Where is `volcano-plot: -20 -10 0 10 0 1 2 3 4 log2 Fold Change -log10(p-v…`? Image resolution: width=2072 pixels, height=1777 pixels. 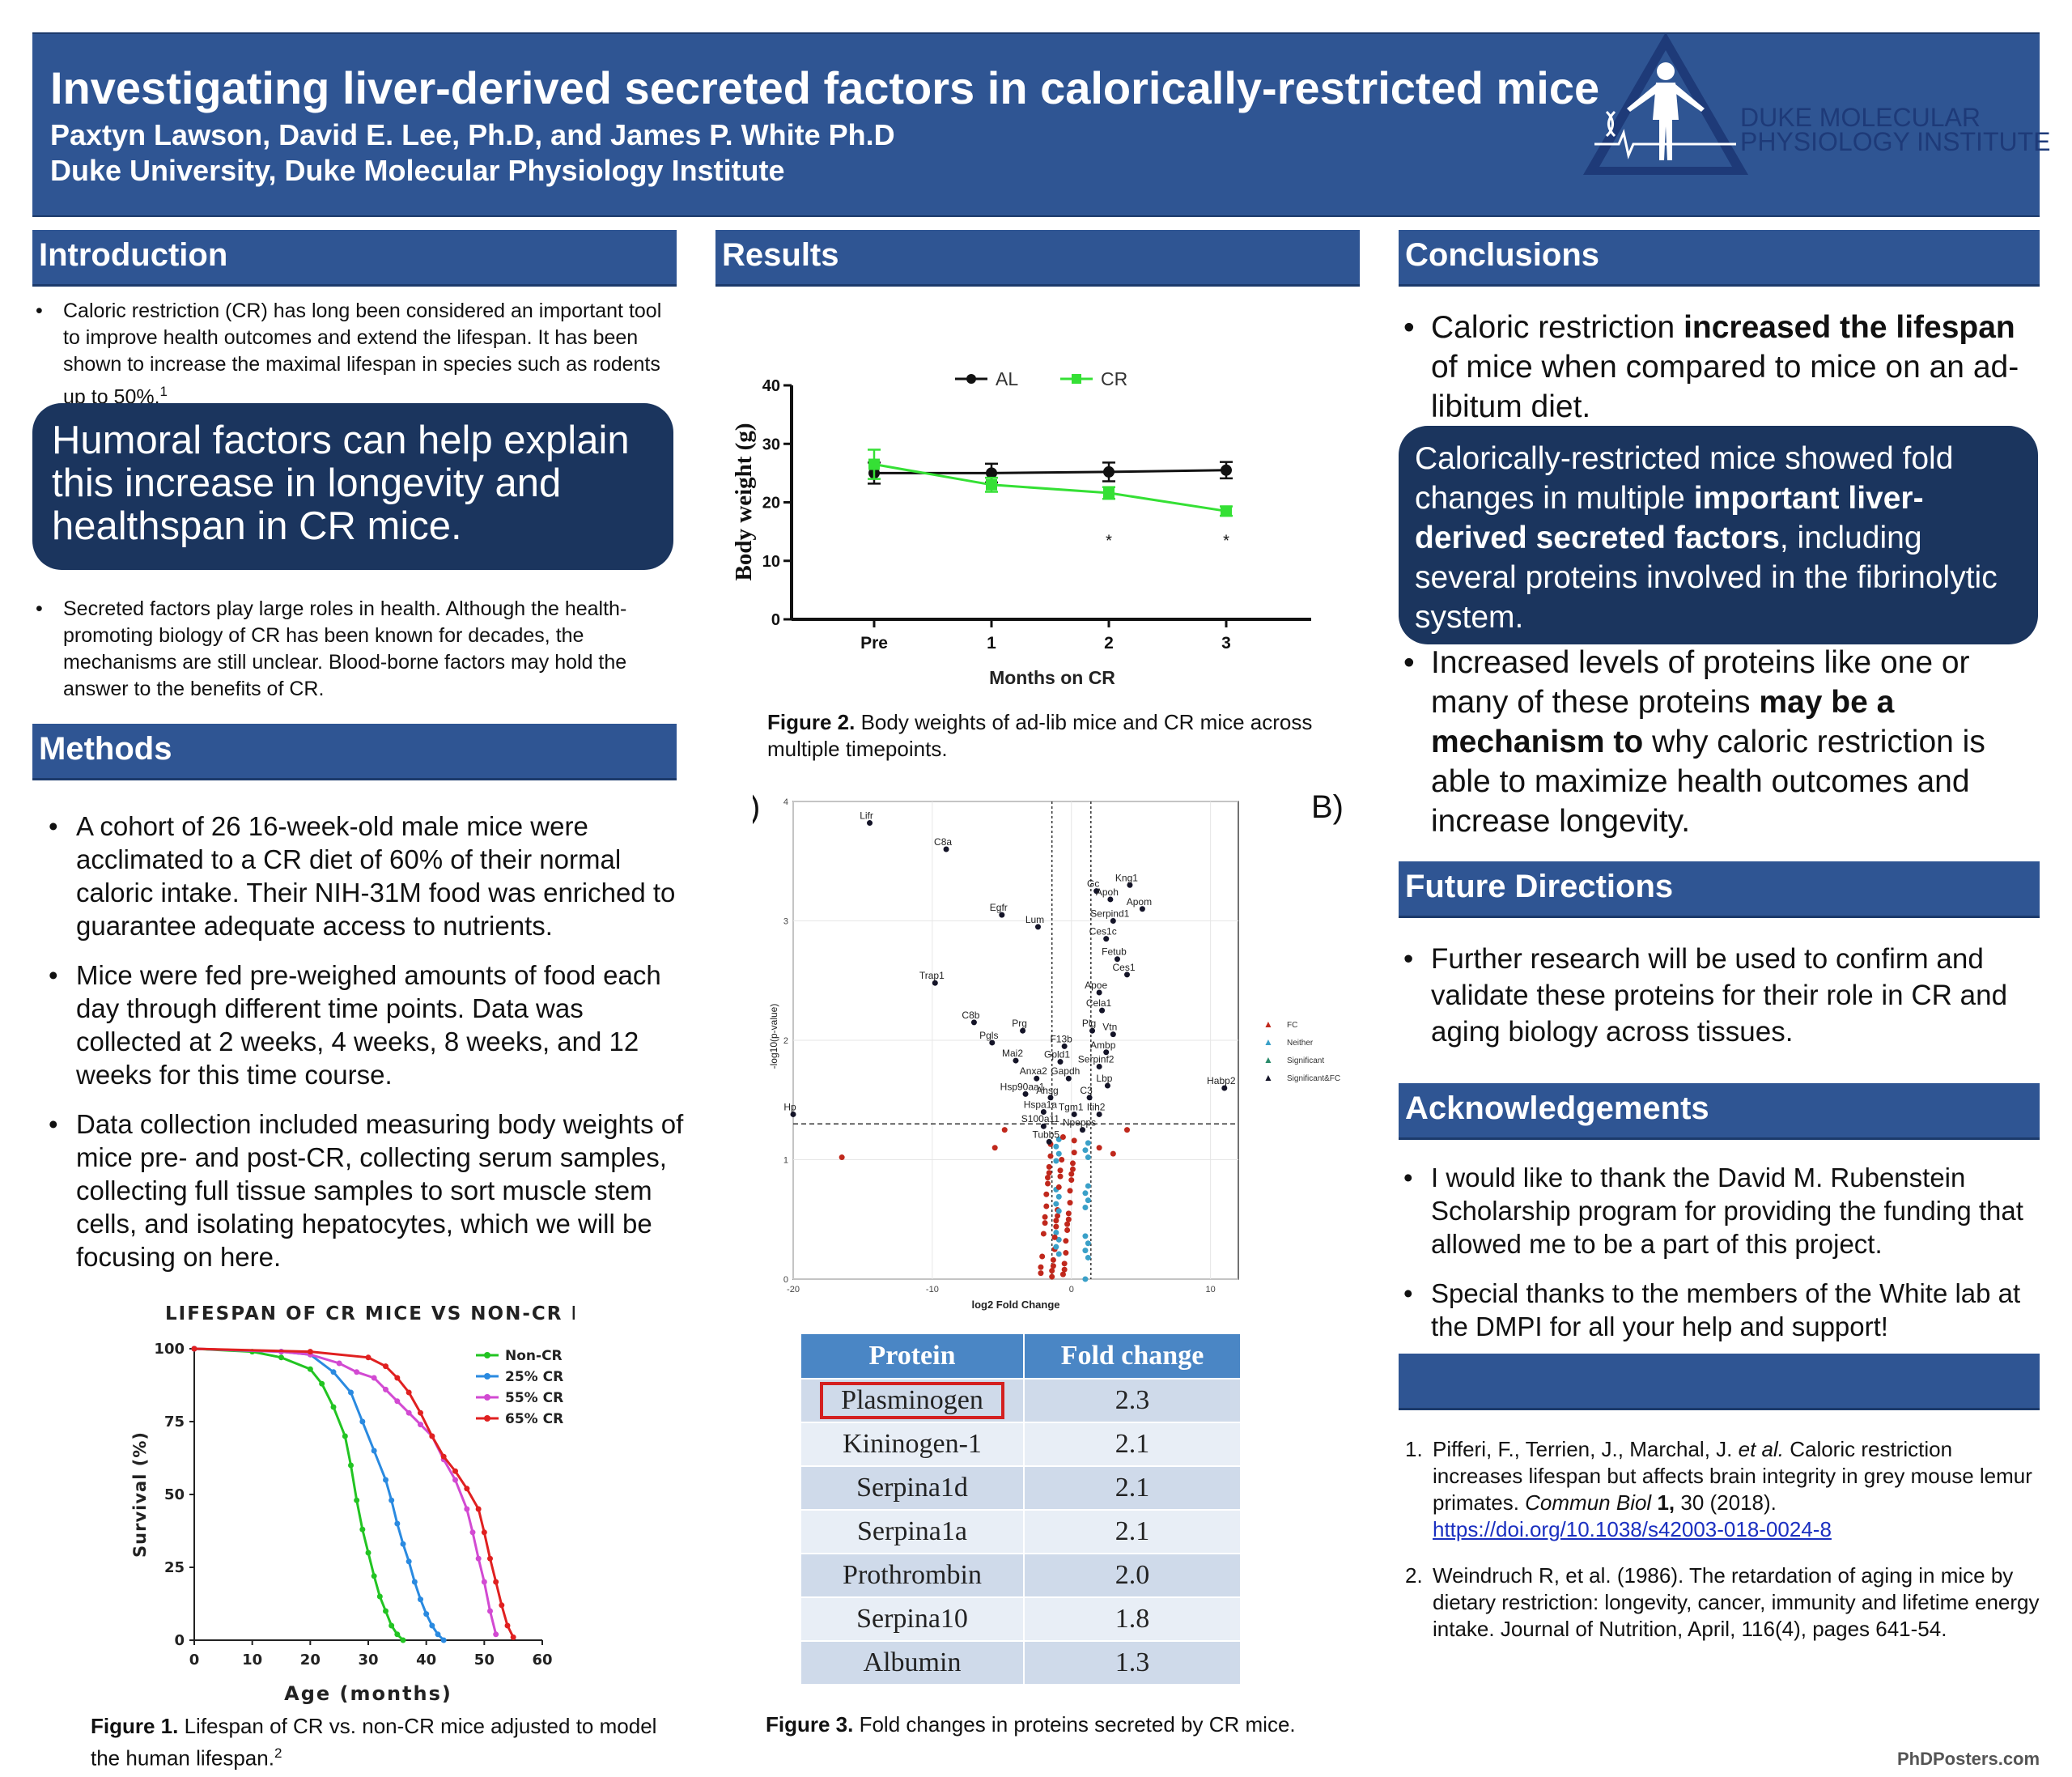
volcano-plot: -20 -10 0 10 0 1 2 3 4 log2 Fold Change -log10(p-v… is located at coordinates (1048, 1052).